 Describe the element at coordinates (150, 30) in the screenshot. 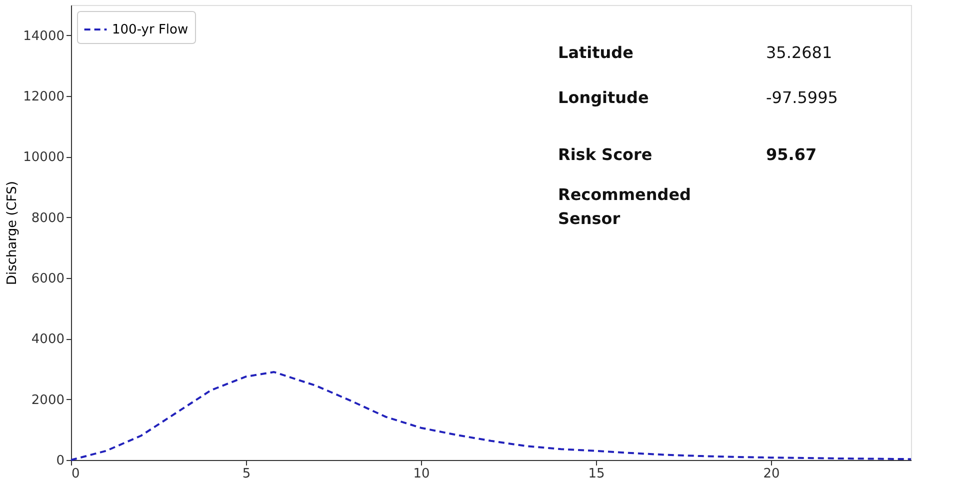

I see `legend-label: 100-yr Flow` at that location.